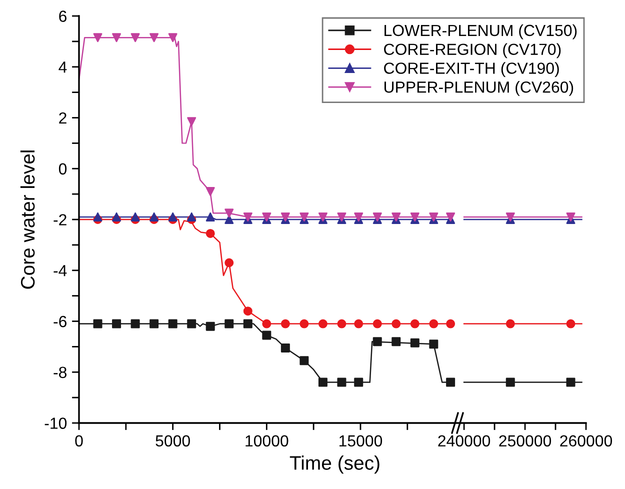  I want to click on x-tick-label: 250000, so click(525, 441).